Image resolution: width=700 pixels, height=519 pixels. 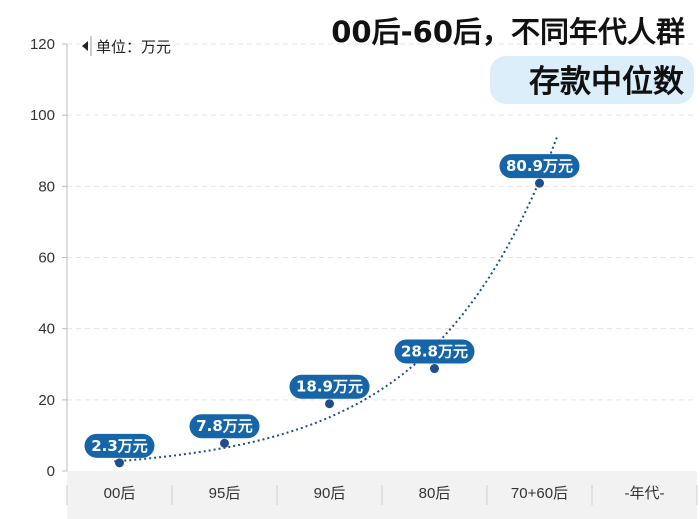 What do you see at coordinates (225, 493) in the screenshot?
I see `x-category-label: 95后` at bounding box center [225, 493].